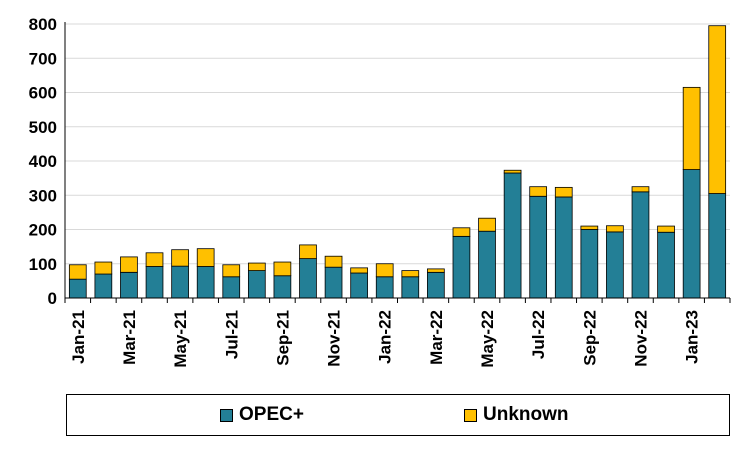 The height and width of the screenshot is (451, 751). I want to click on y-tick-label: 800, so click(43, 24).